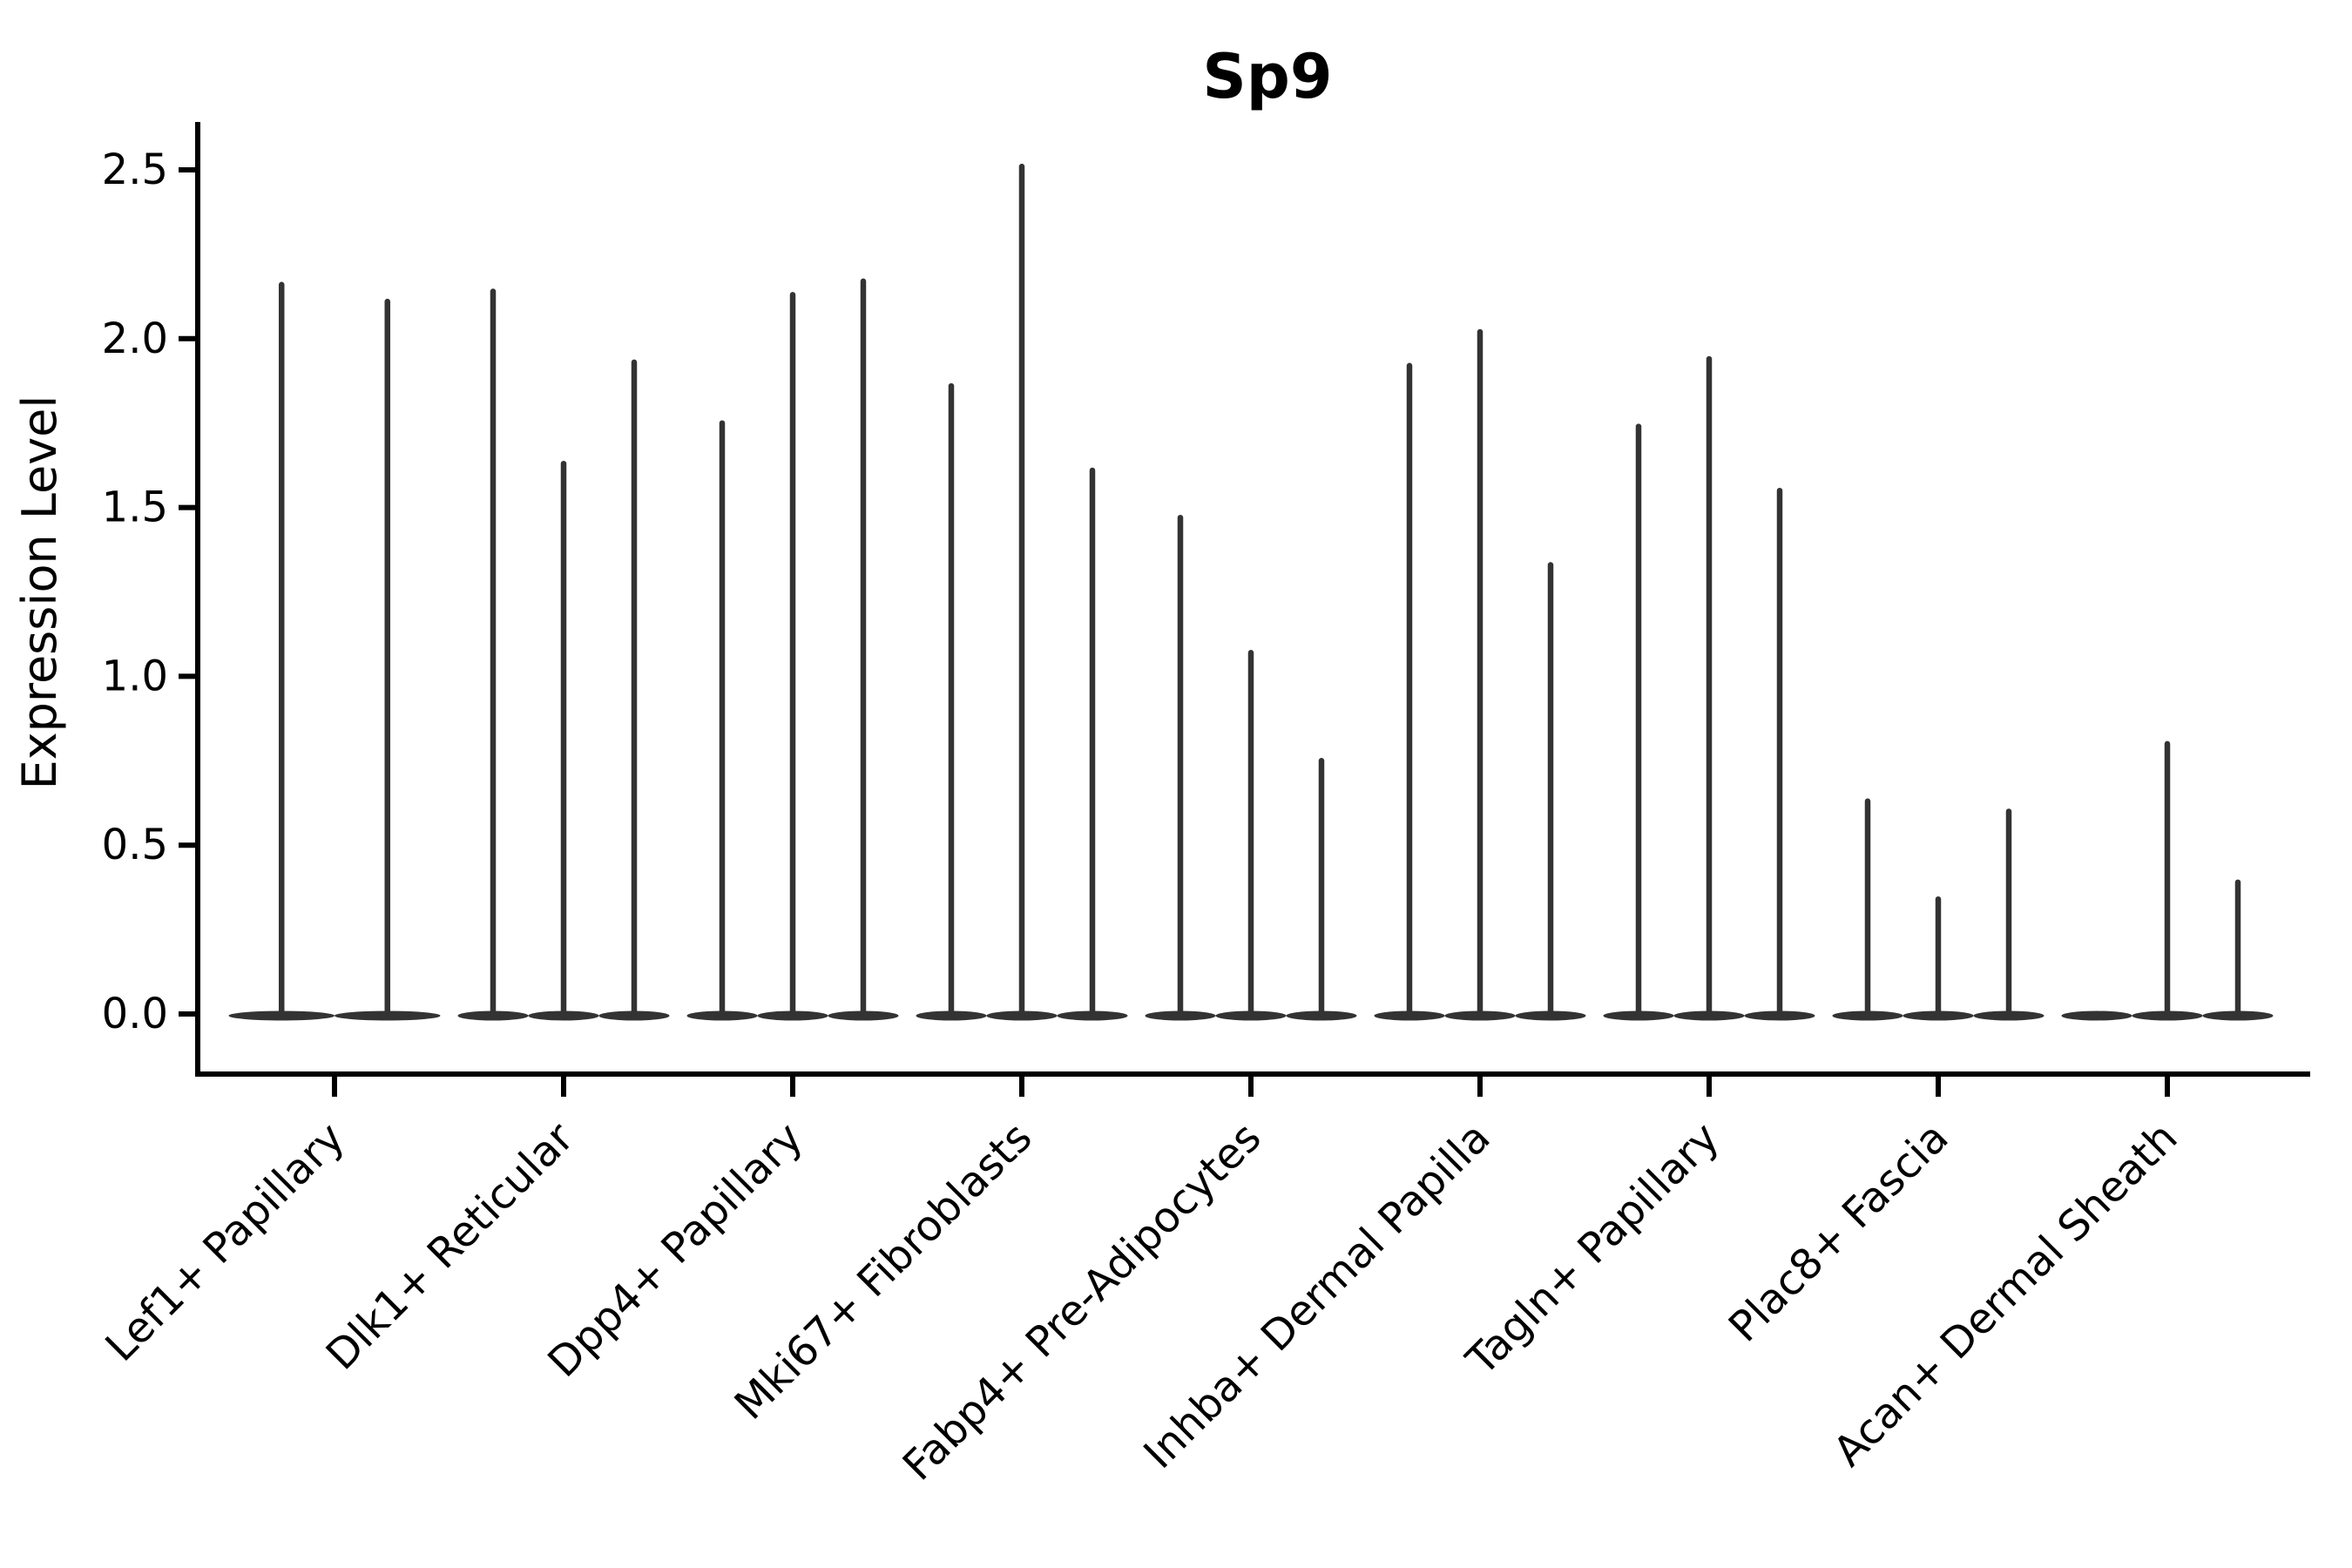 This screenshot has height=1568, width=2352. Describe the element at coordinates (2096, 1015) in the screenshot. I see `violin-base` at that location.